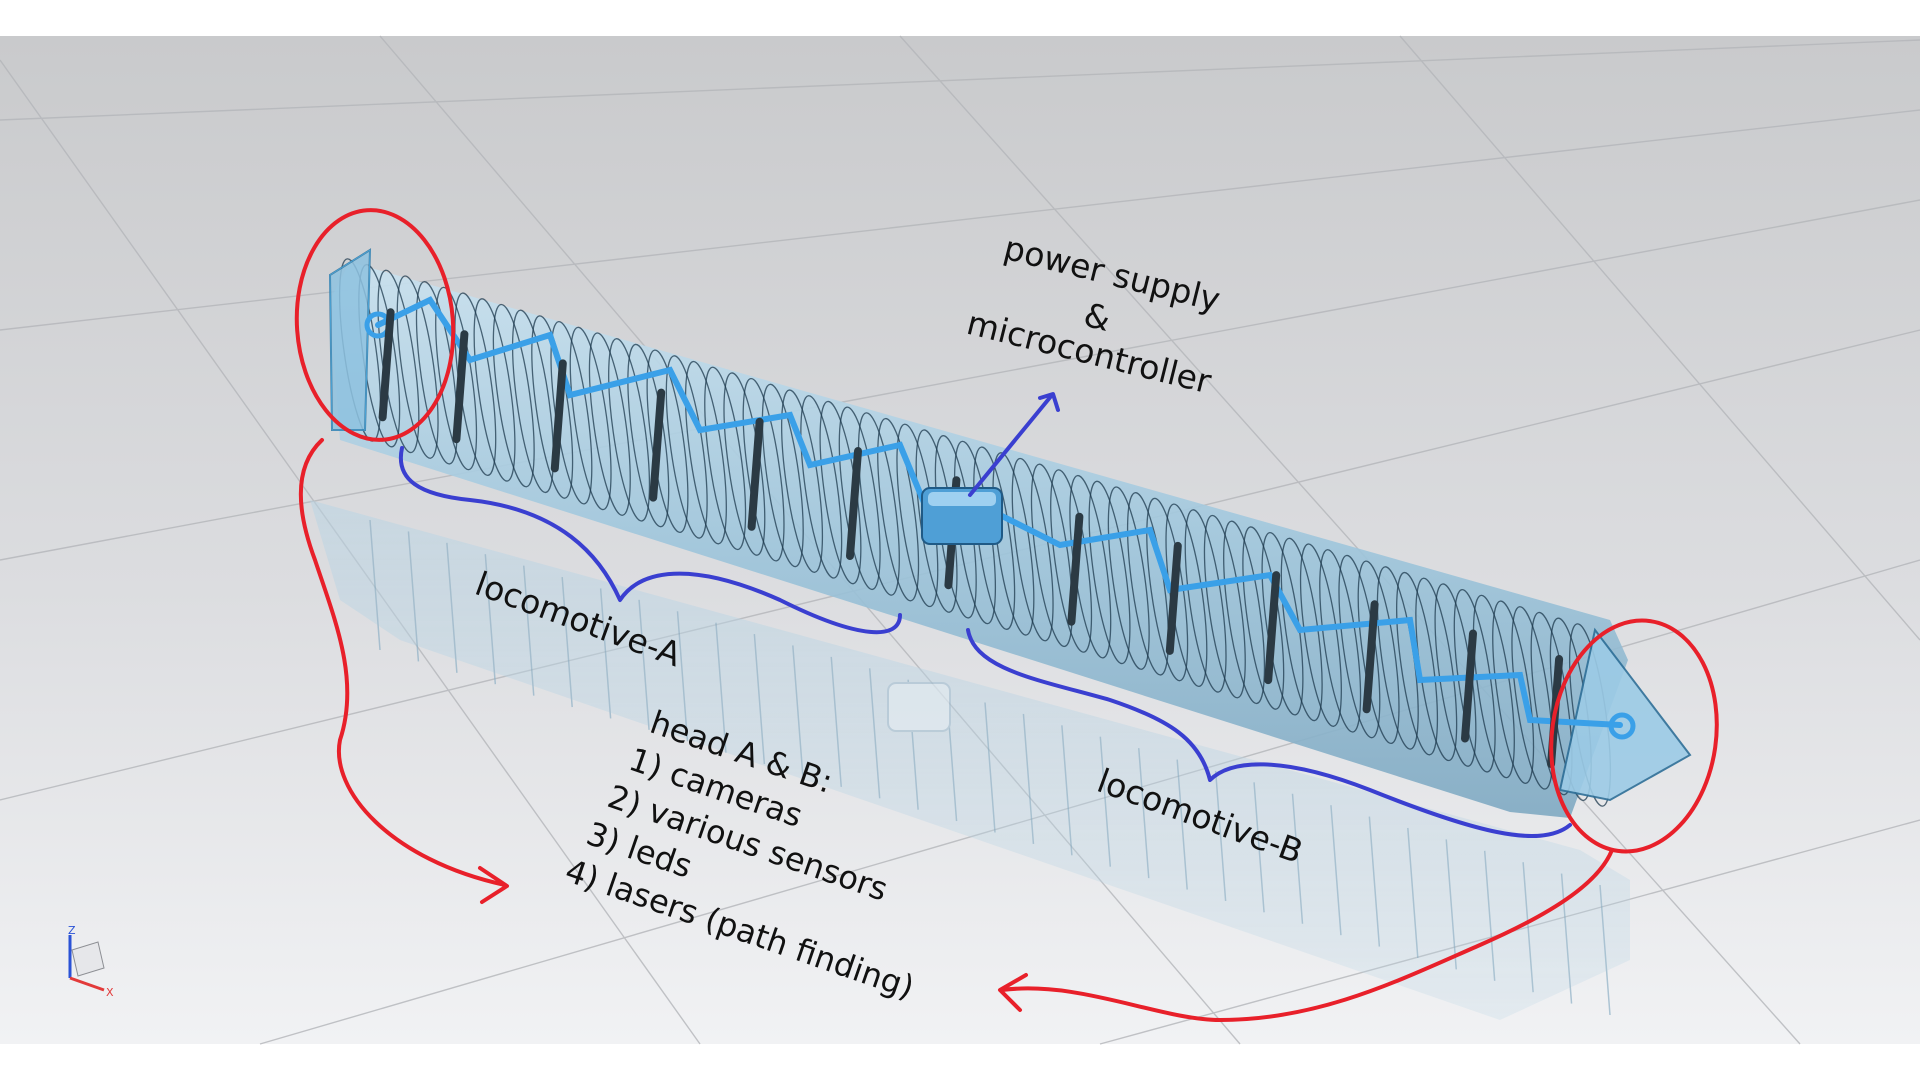 The width and height of the screenshot is (1920, 1080). Describe the element at coordinates (375, 325) in the screenshot. I see `head-a-circle` at that location.